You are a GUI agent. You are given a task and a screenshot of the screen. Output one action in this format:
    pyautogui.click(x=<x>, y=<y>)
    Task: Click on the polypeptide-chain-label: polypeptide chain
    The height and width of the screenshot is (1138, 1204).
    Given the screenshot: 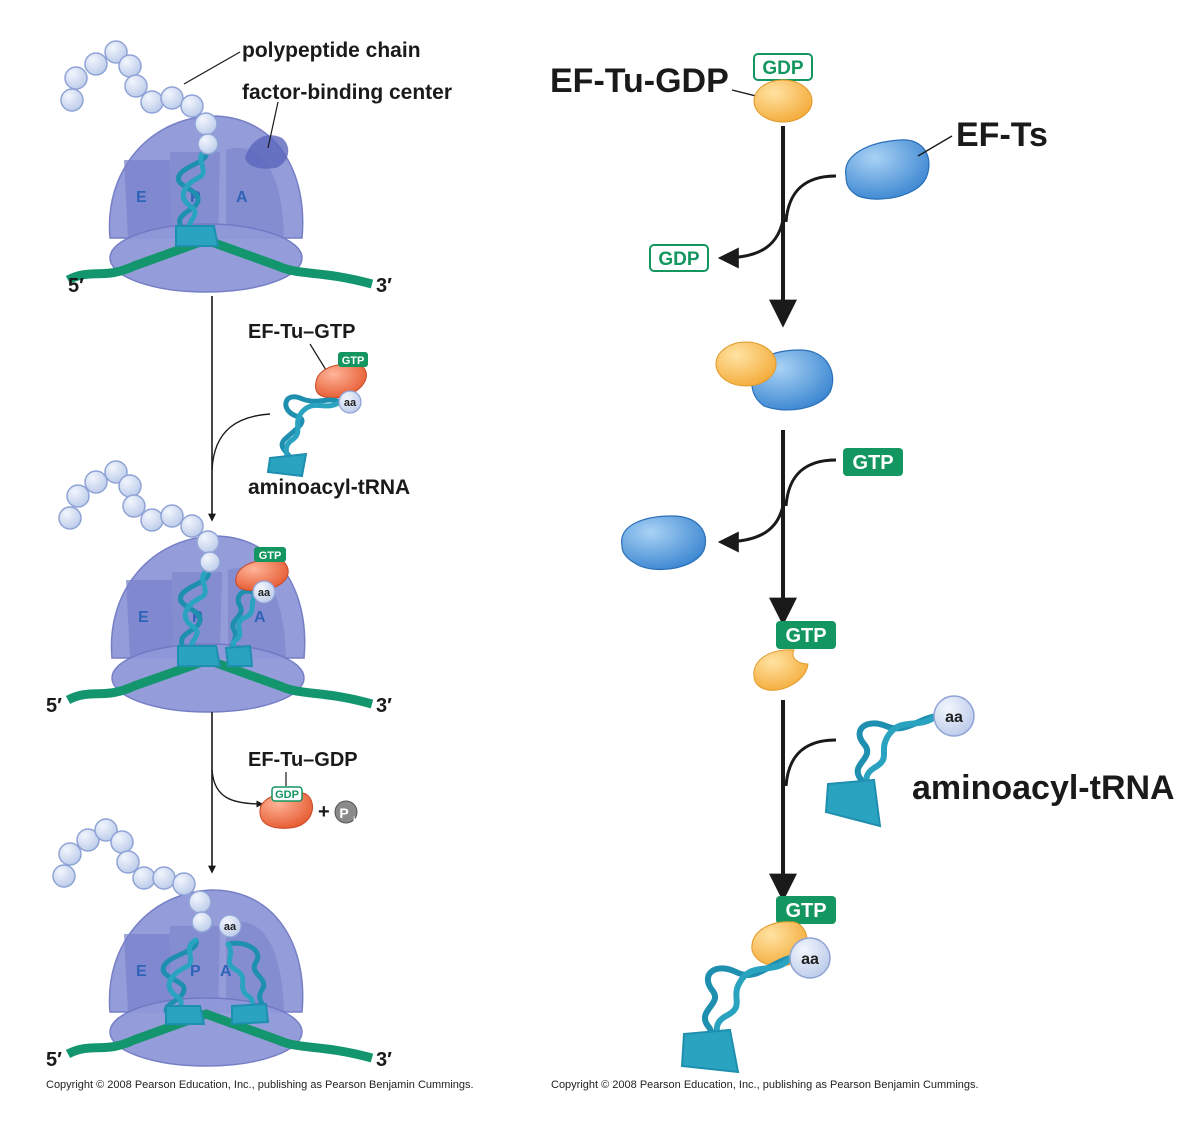 What is the action you would take?
    pyautogui.click(x=331, y=50)
    